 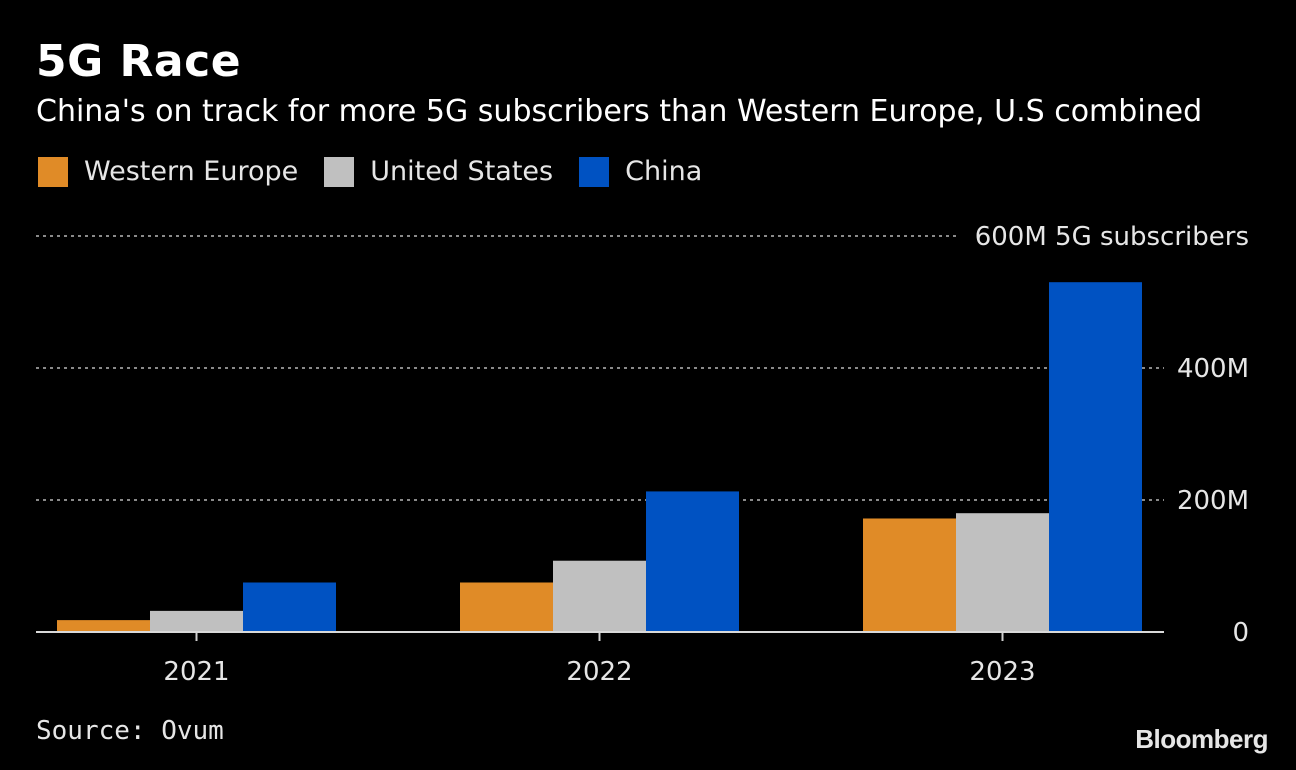 What do you see at coordinates (594, 171) in the screenshot?
I see `legend-swatch-china` at bounding box center [594, 171].